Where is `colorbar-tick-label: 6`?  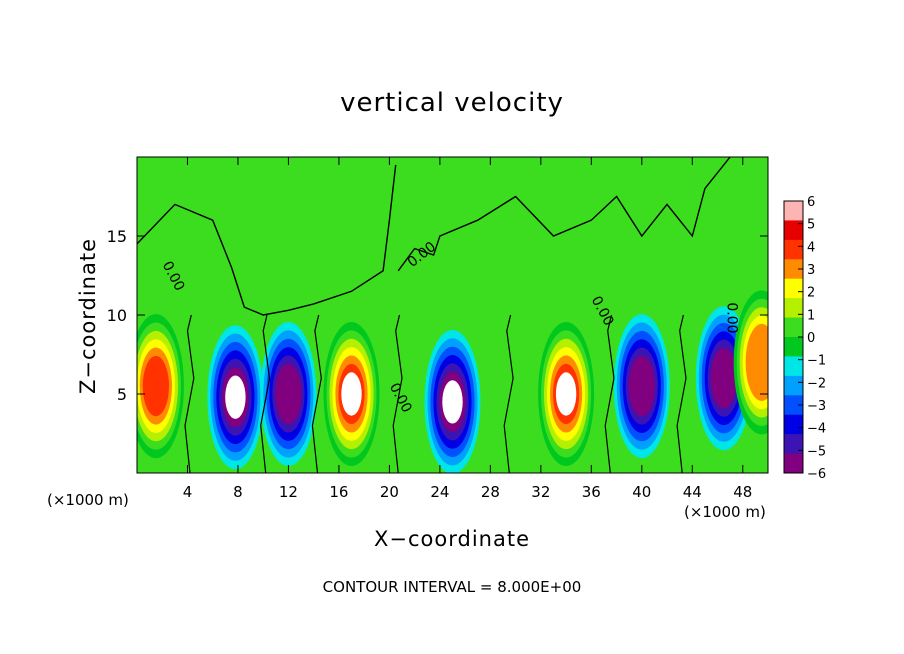
colorbar-tick-label: 6 is located at coordinates (811, 202).